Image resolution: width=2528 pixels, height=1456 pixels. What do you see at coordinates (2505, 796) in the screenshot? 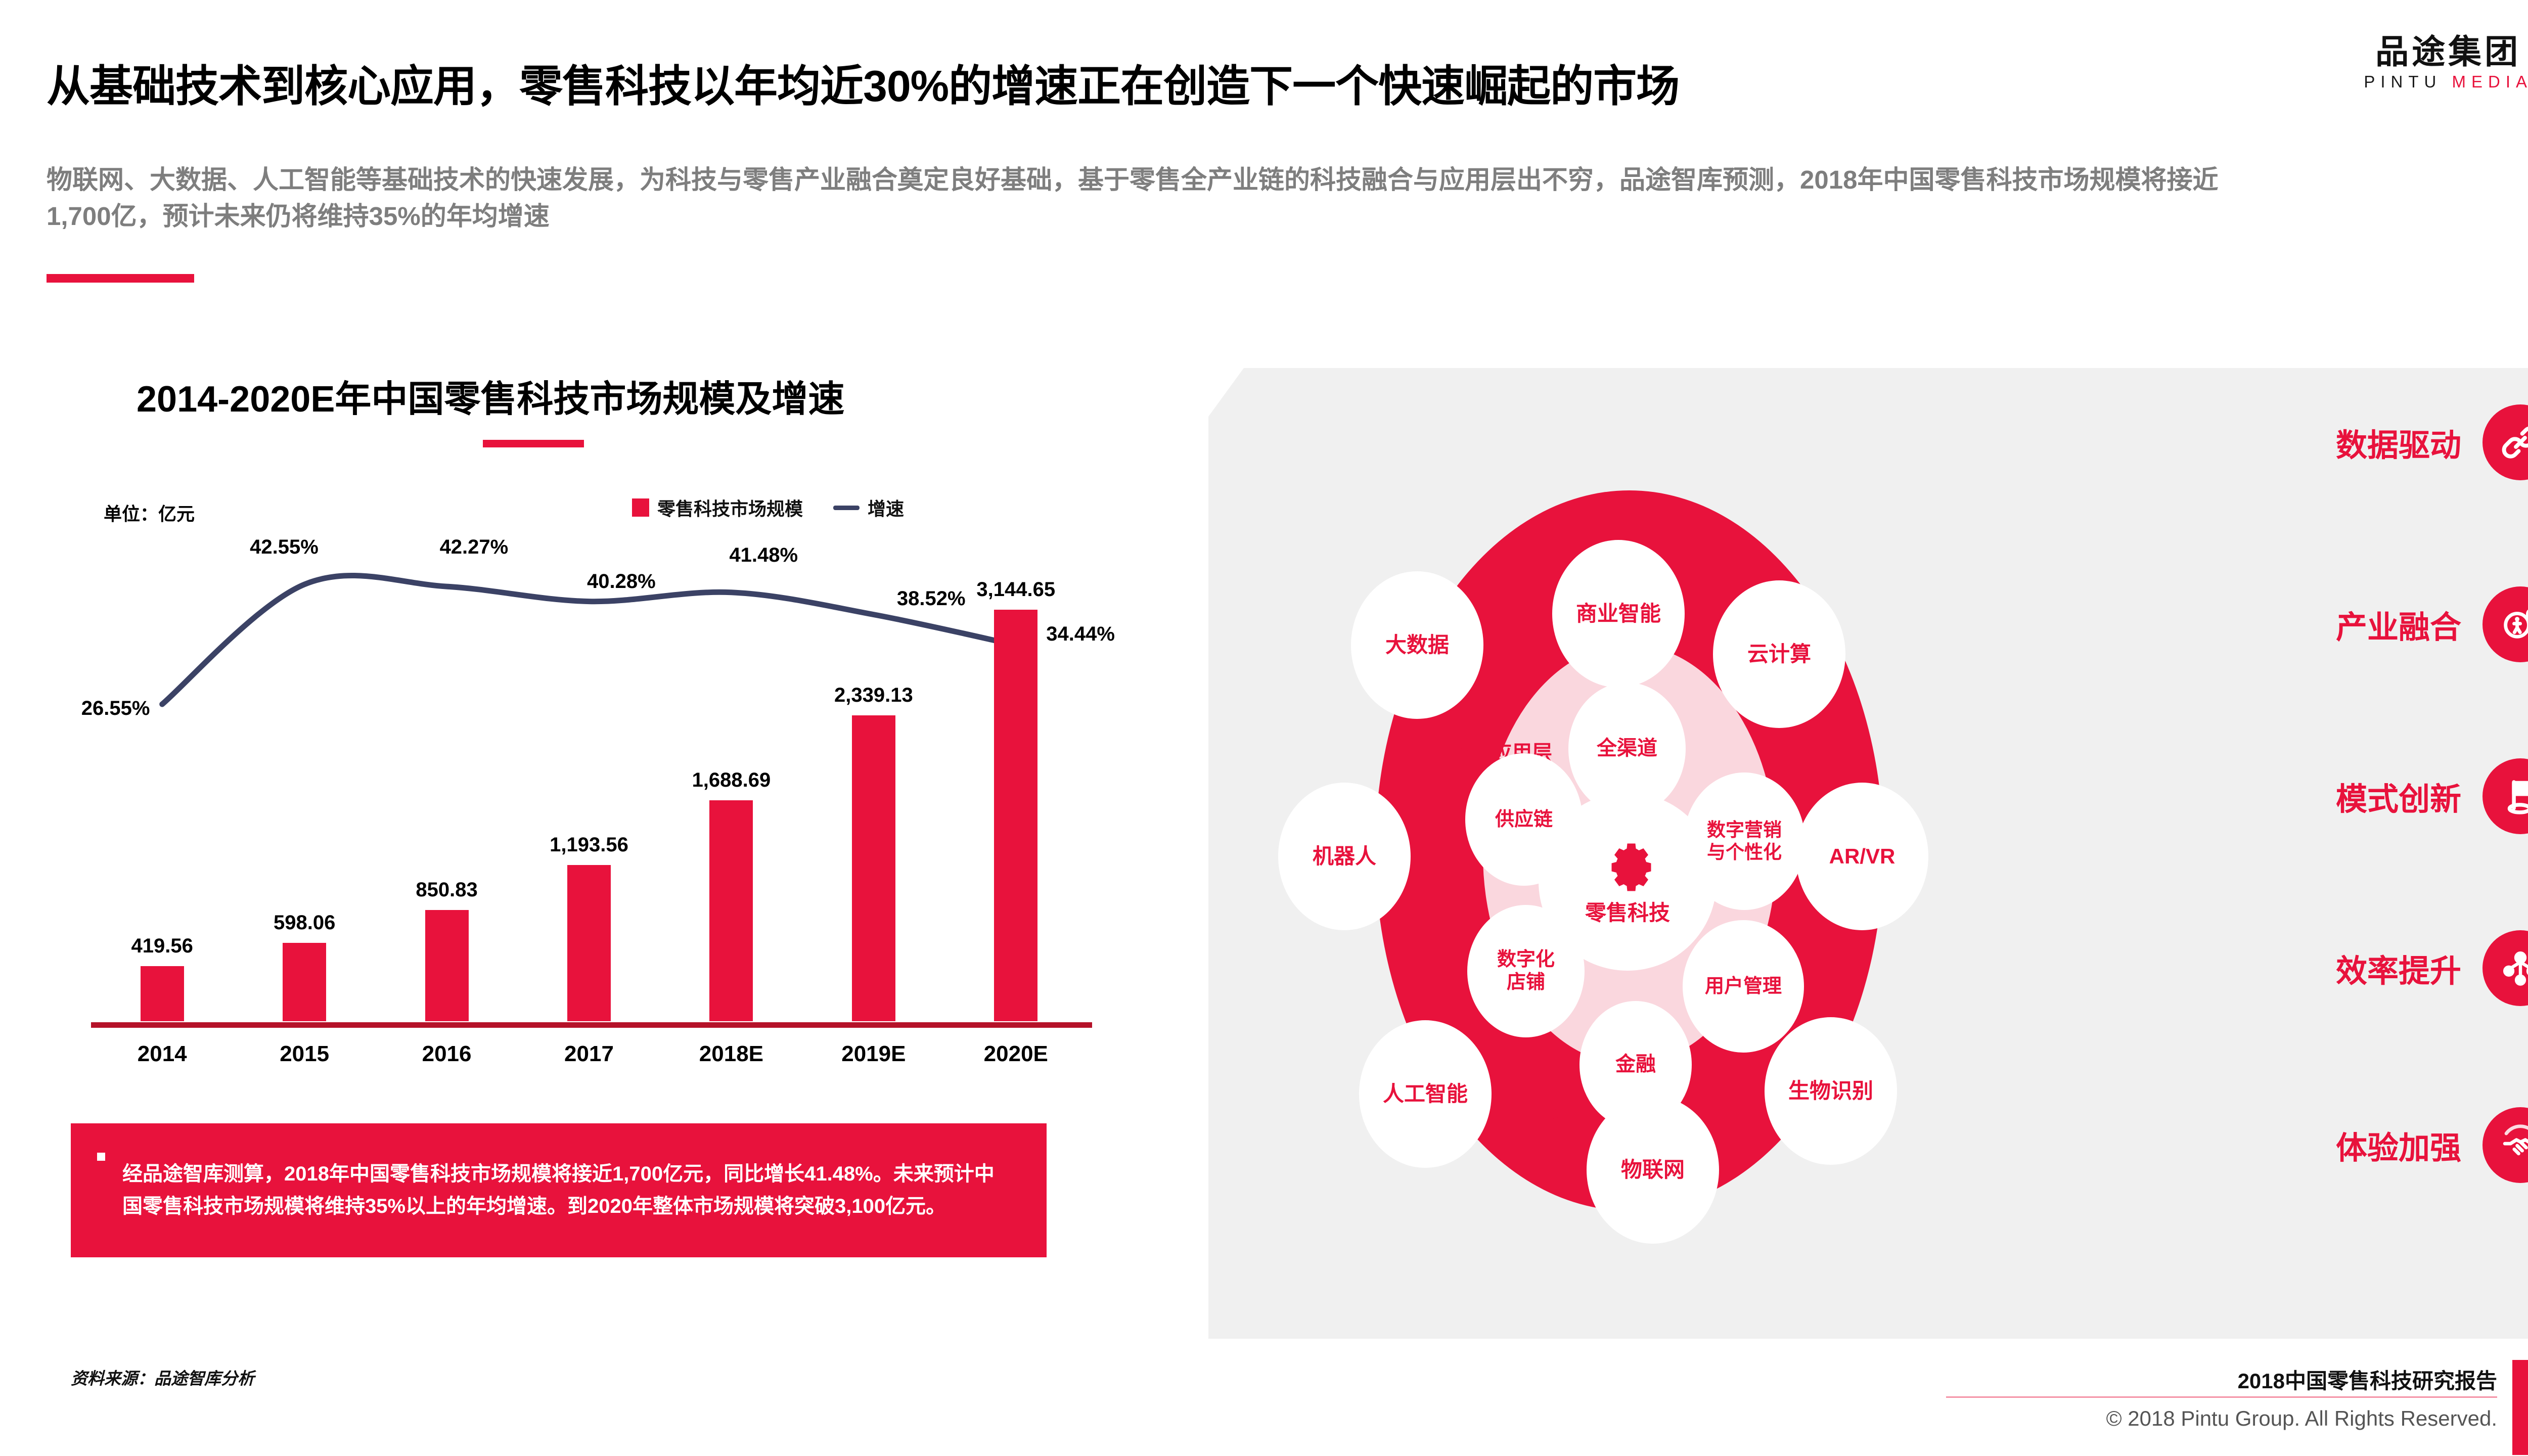
I see `flag-icon` at bounding box center [2505, 796].